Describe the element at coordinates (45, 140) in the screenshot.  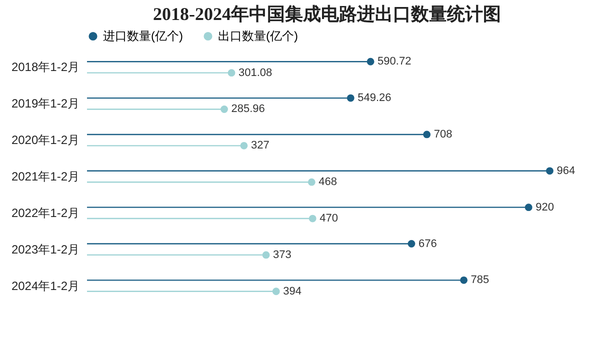
I see `y-tick-label: 2020年1-2月` at that location.